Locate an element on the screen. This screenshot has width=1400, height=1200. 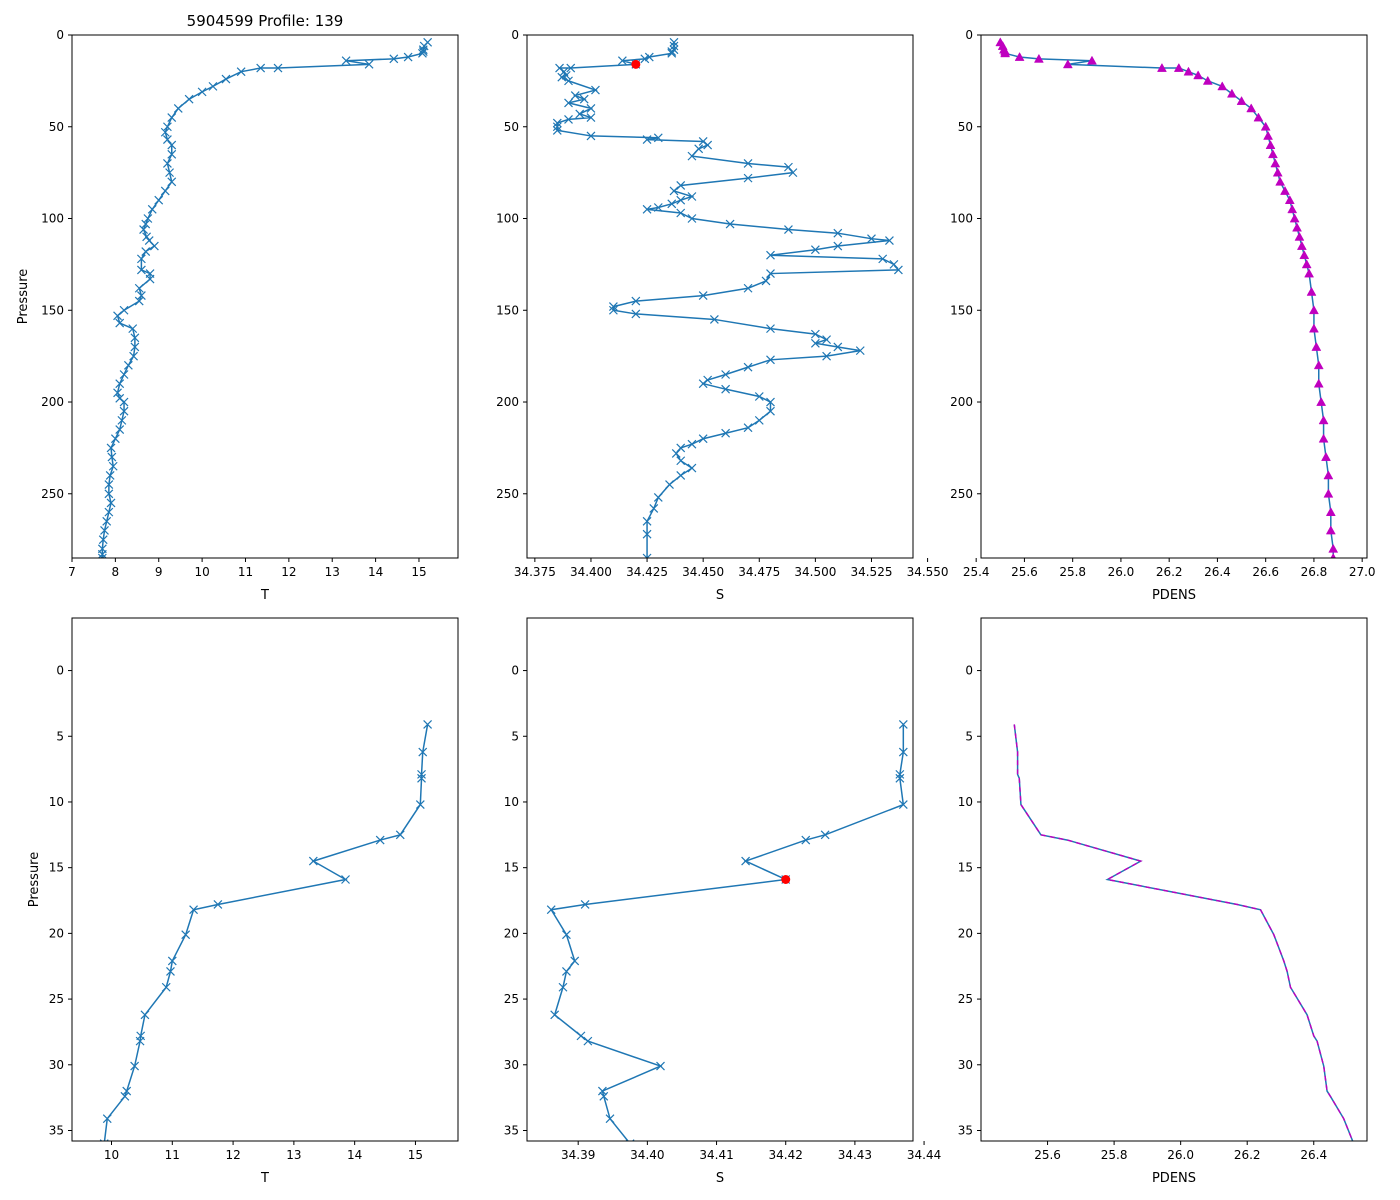
x-tick-label: 34.475 is located at coordinates (759, 572).